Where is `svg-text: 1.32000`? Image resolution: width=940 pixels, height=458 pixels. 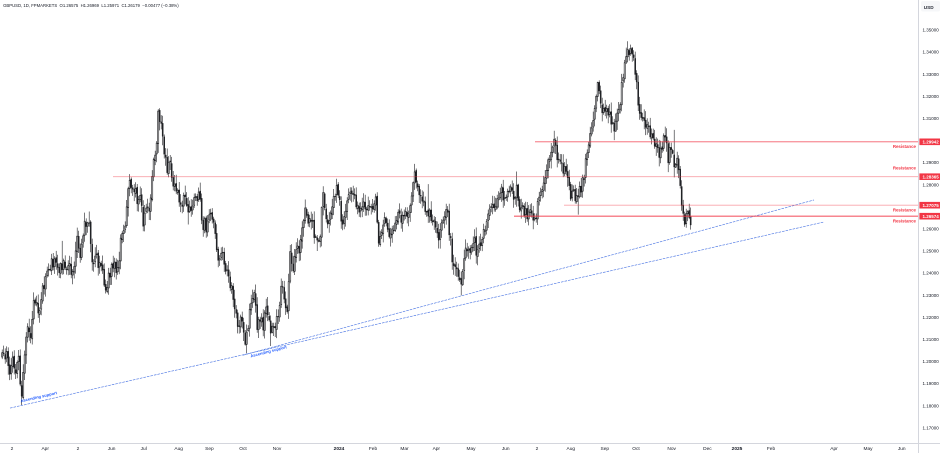 svg-text: 1.32000 is located at coordinates (931, 96).